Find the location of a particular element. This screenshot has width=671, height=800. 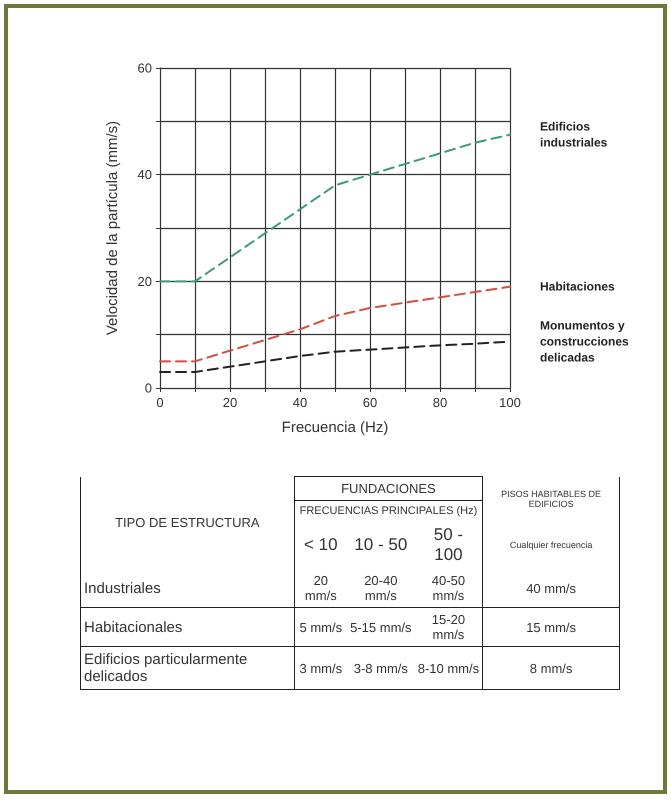

y-axis-title: Velocidad de la partícula (mm/s) is located at coordinates (112, 228).